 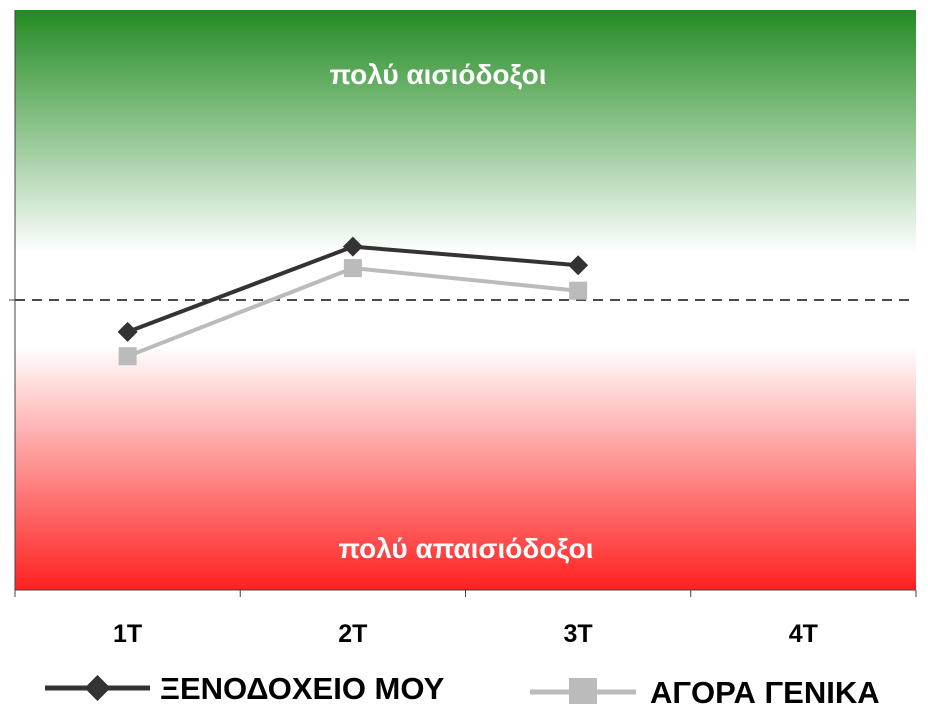 What do you see at coordinates (765, 689) in the screenshot?
I see `legend-label-market: ΑΓΟΡΑ ΓΕΝΙΚΑ` at bounding box center [765, 689].